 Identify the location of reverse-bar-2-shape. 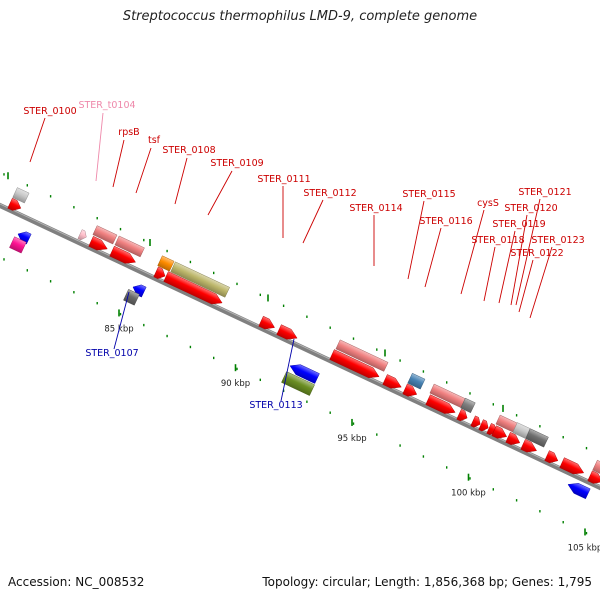
(298, 383).